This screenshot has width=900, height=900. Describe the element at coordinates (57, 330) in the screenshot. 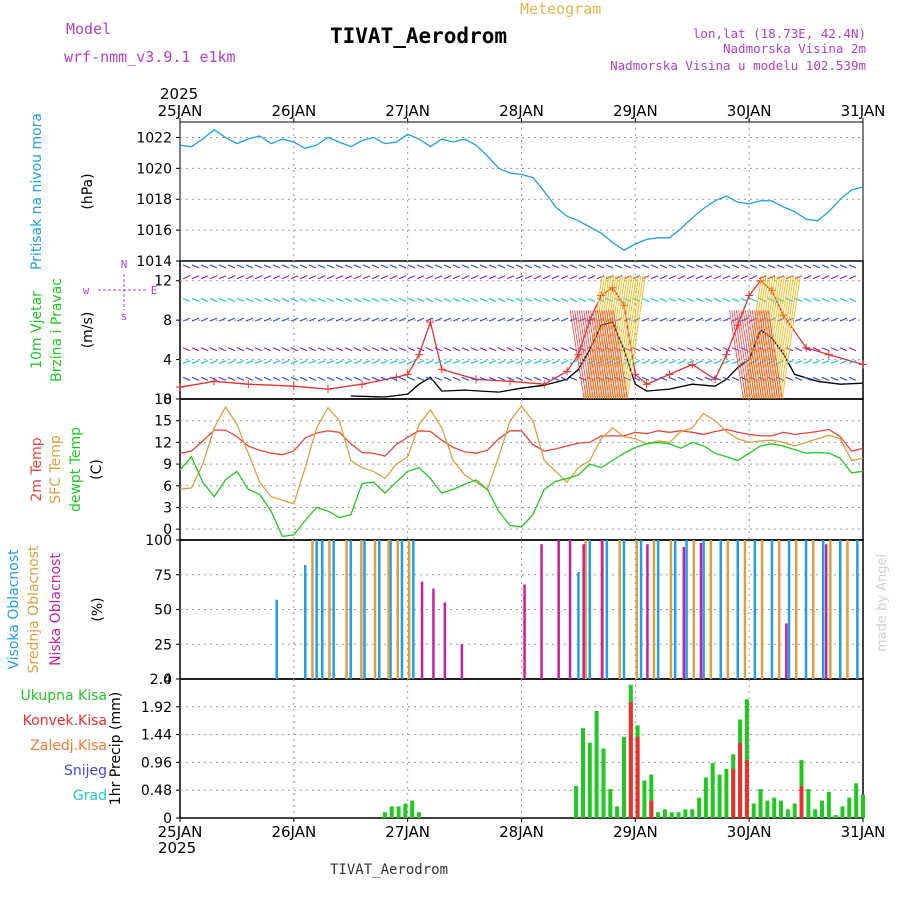

I see `y-axis-label: Brzina i Pravac` at that location.